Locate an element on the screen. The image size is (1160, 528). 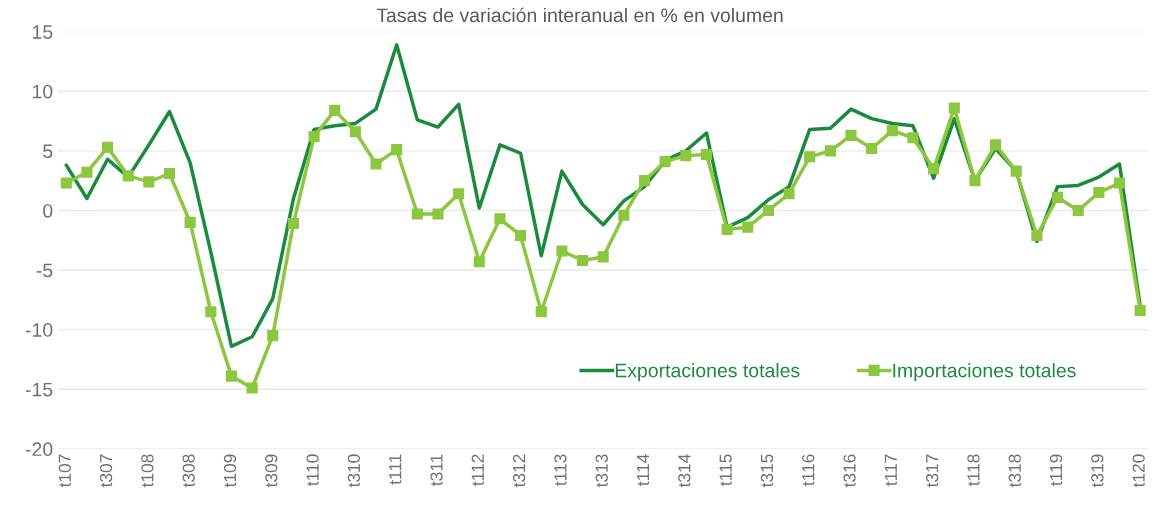
y-tick-label: -15 is located at coordinates (39, 389).